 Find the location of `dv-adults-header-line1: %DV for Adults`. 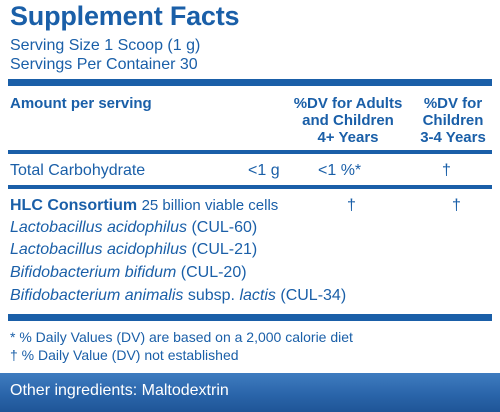

dv-adults-header-line1: %DV for Adults is located at coordinates (348, 103).